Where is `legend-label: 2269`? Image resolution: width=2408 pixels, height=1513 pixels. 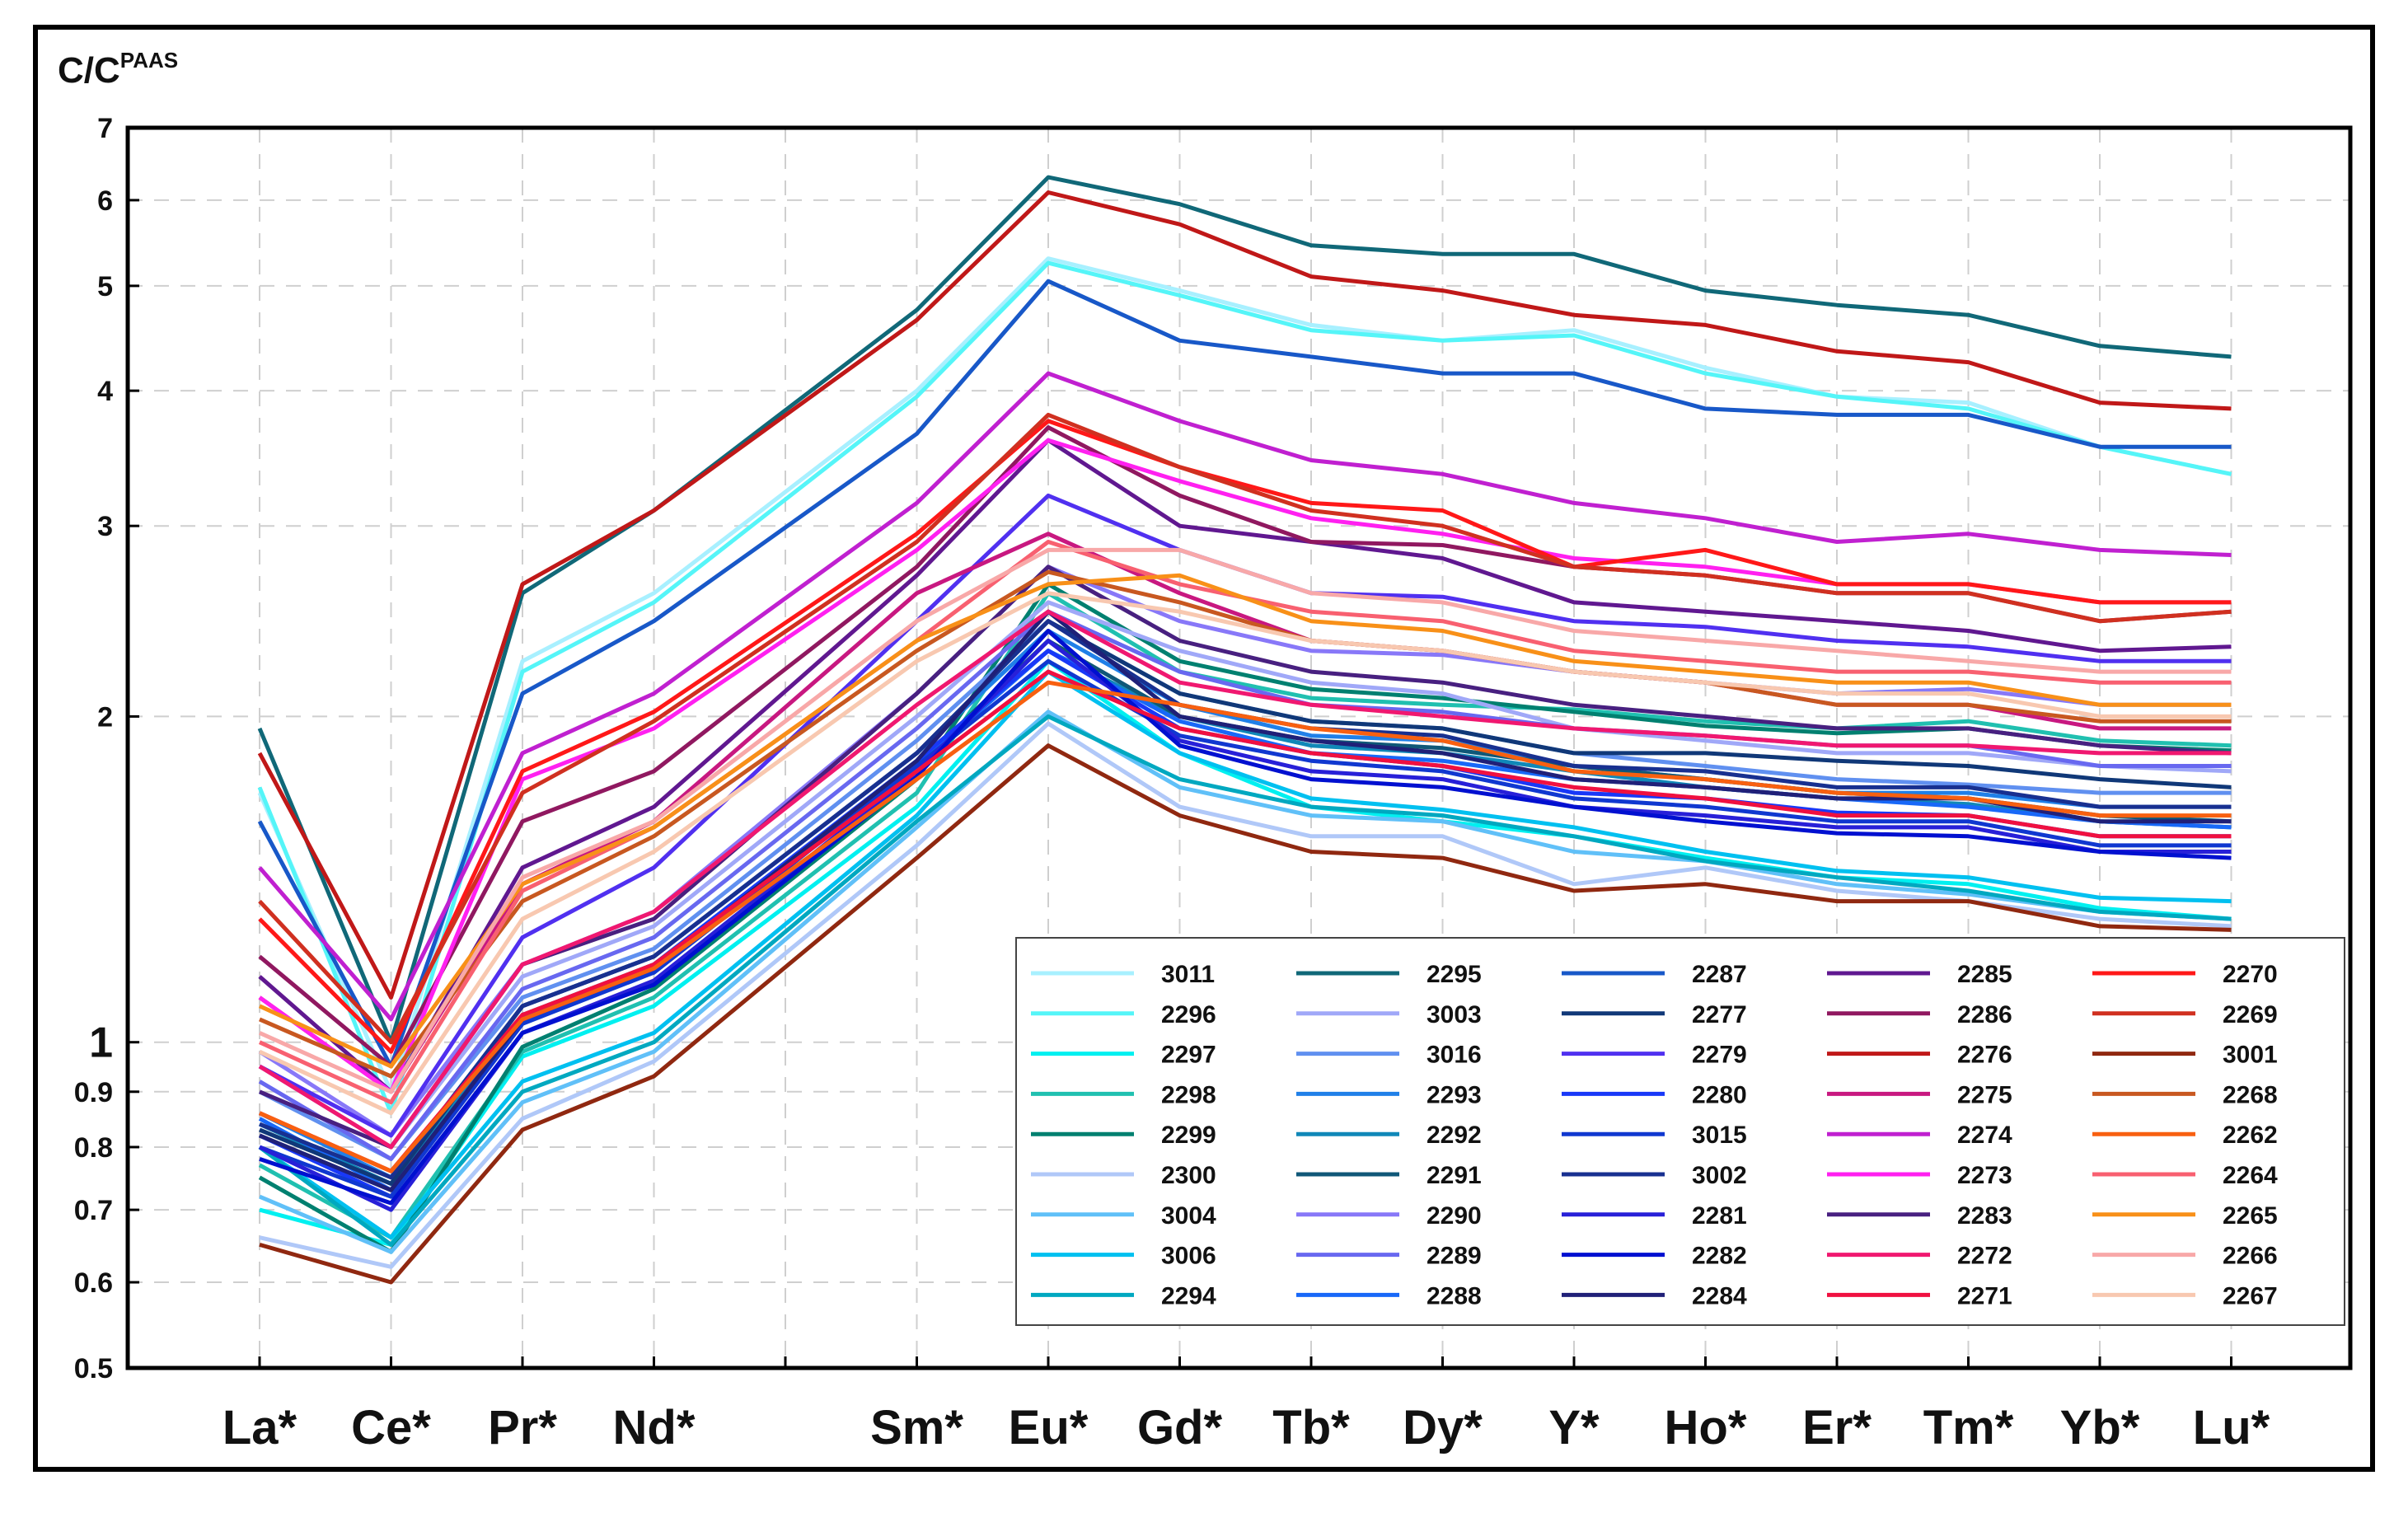 legend-label: 2269 is located at coordinates (2251, 1015).